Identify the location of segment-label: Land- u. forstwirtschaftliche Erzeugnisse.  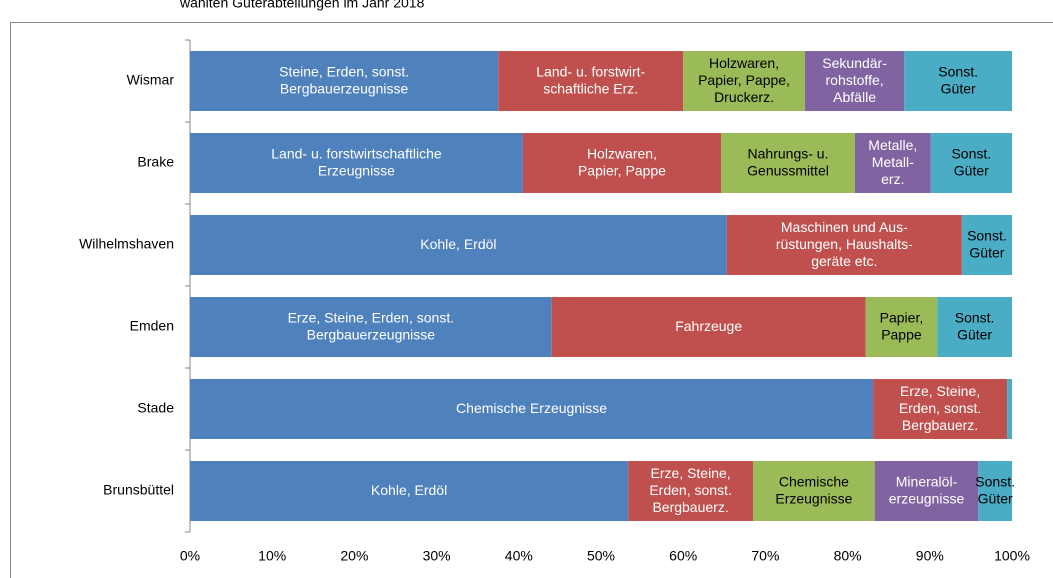
(356, 161).